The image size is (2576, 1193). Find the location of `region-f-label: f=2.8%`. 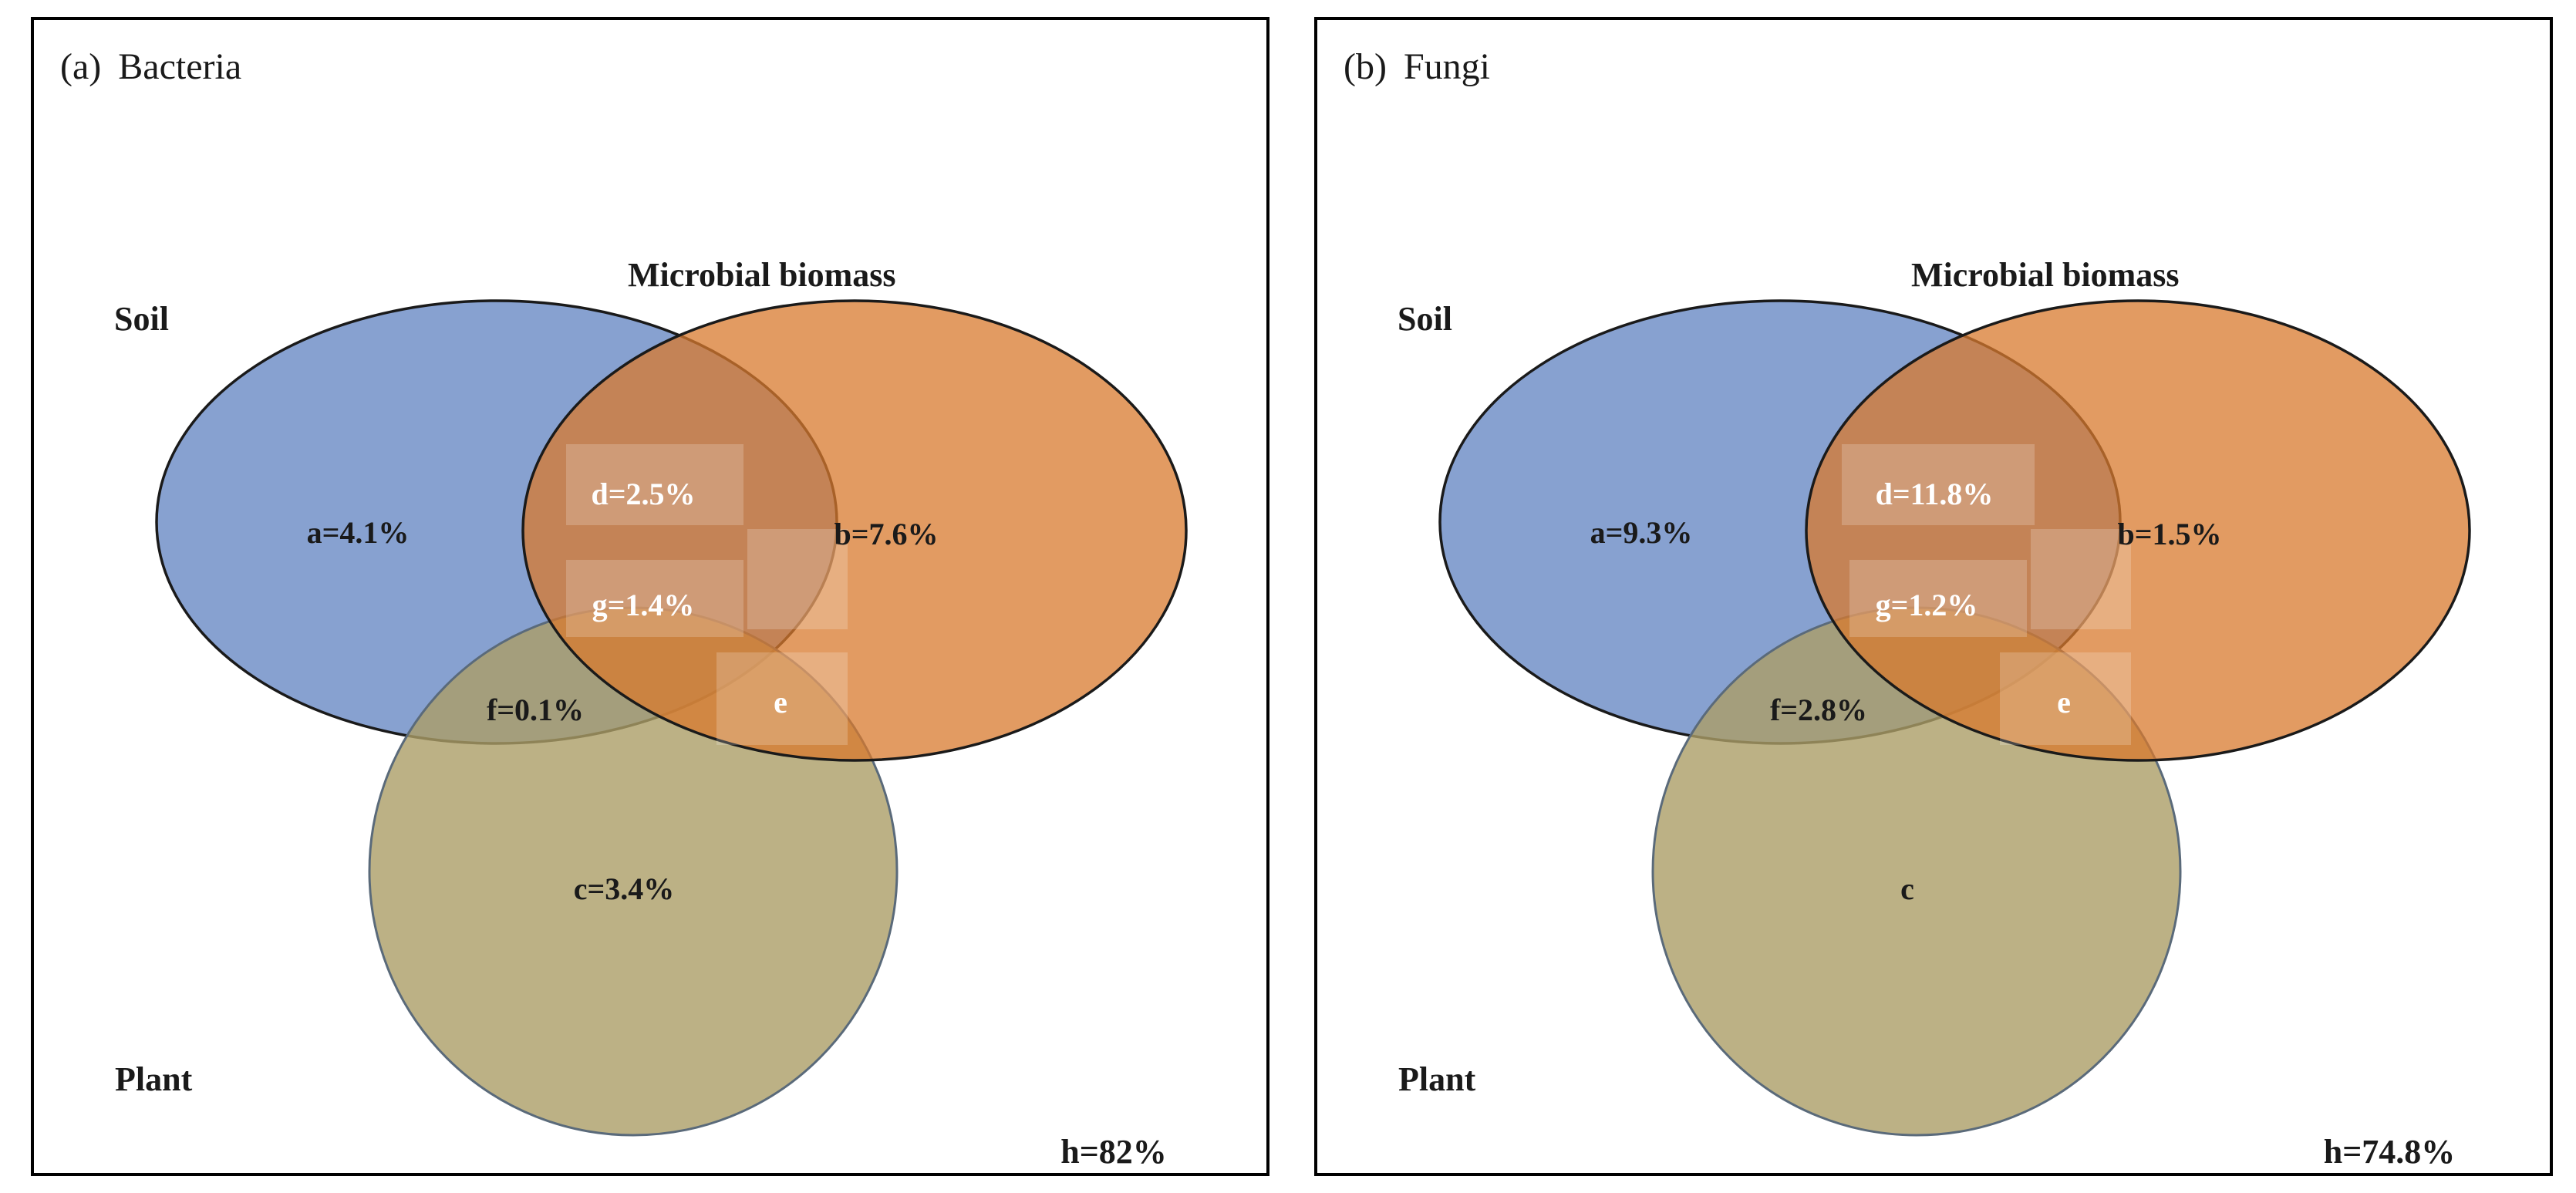

region-f-label: f=2.8% is located at coordinates (1818, 710).